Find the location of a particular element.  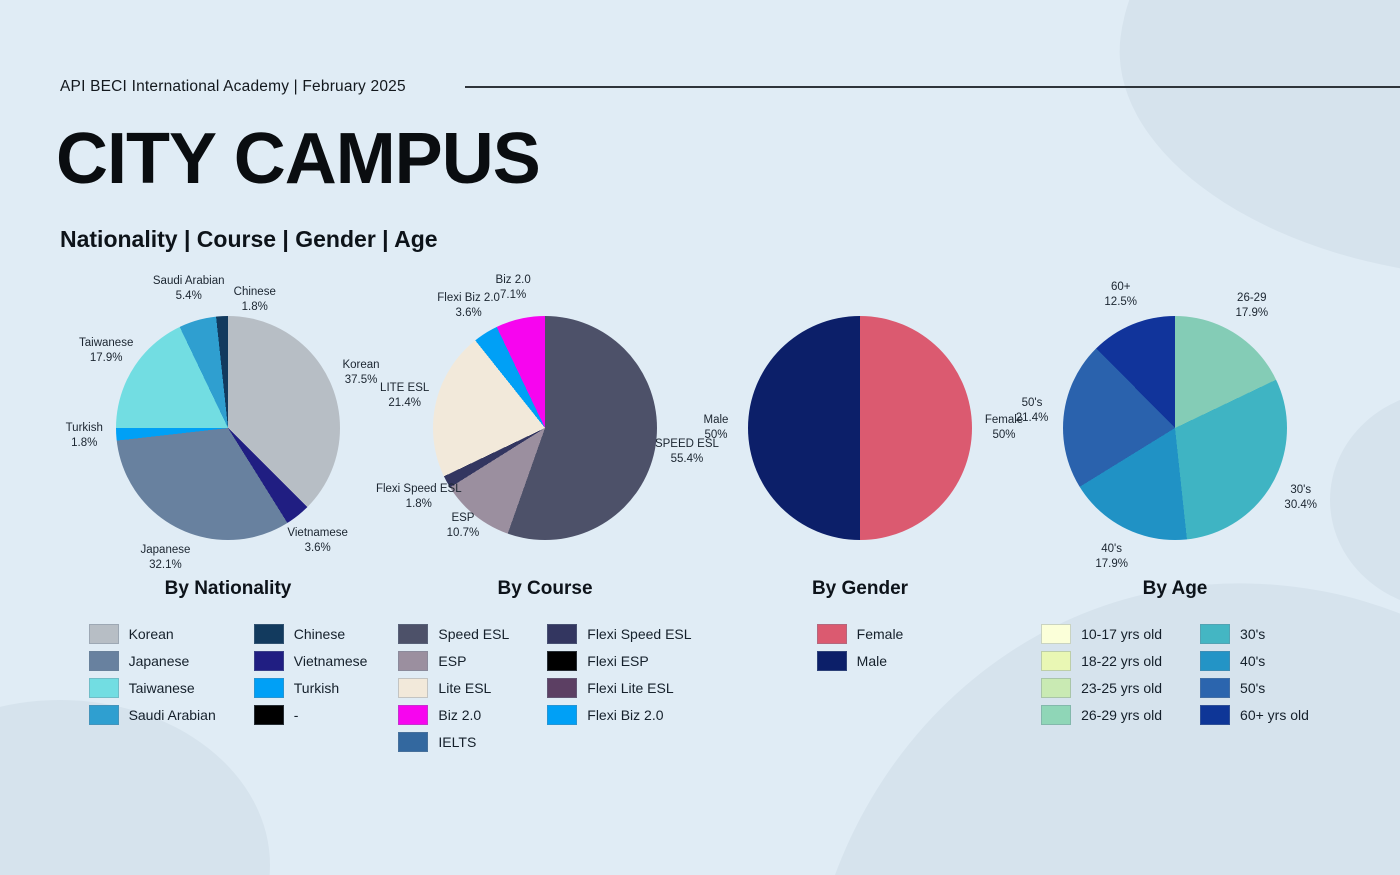

legend-column: 30's 40's 50's 60+ yrs old is located at coordinates (1254, 674).